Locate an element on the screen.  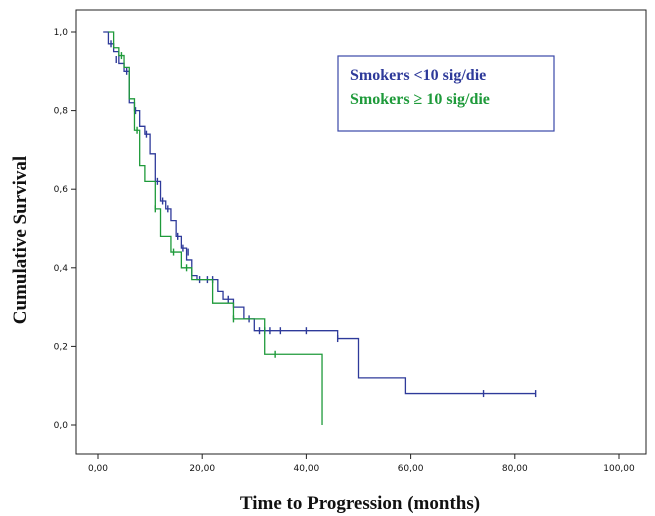
x-tick-label: 100,00 is located at coordinates (619, 469).